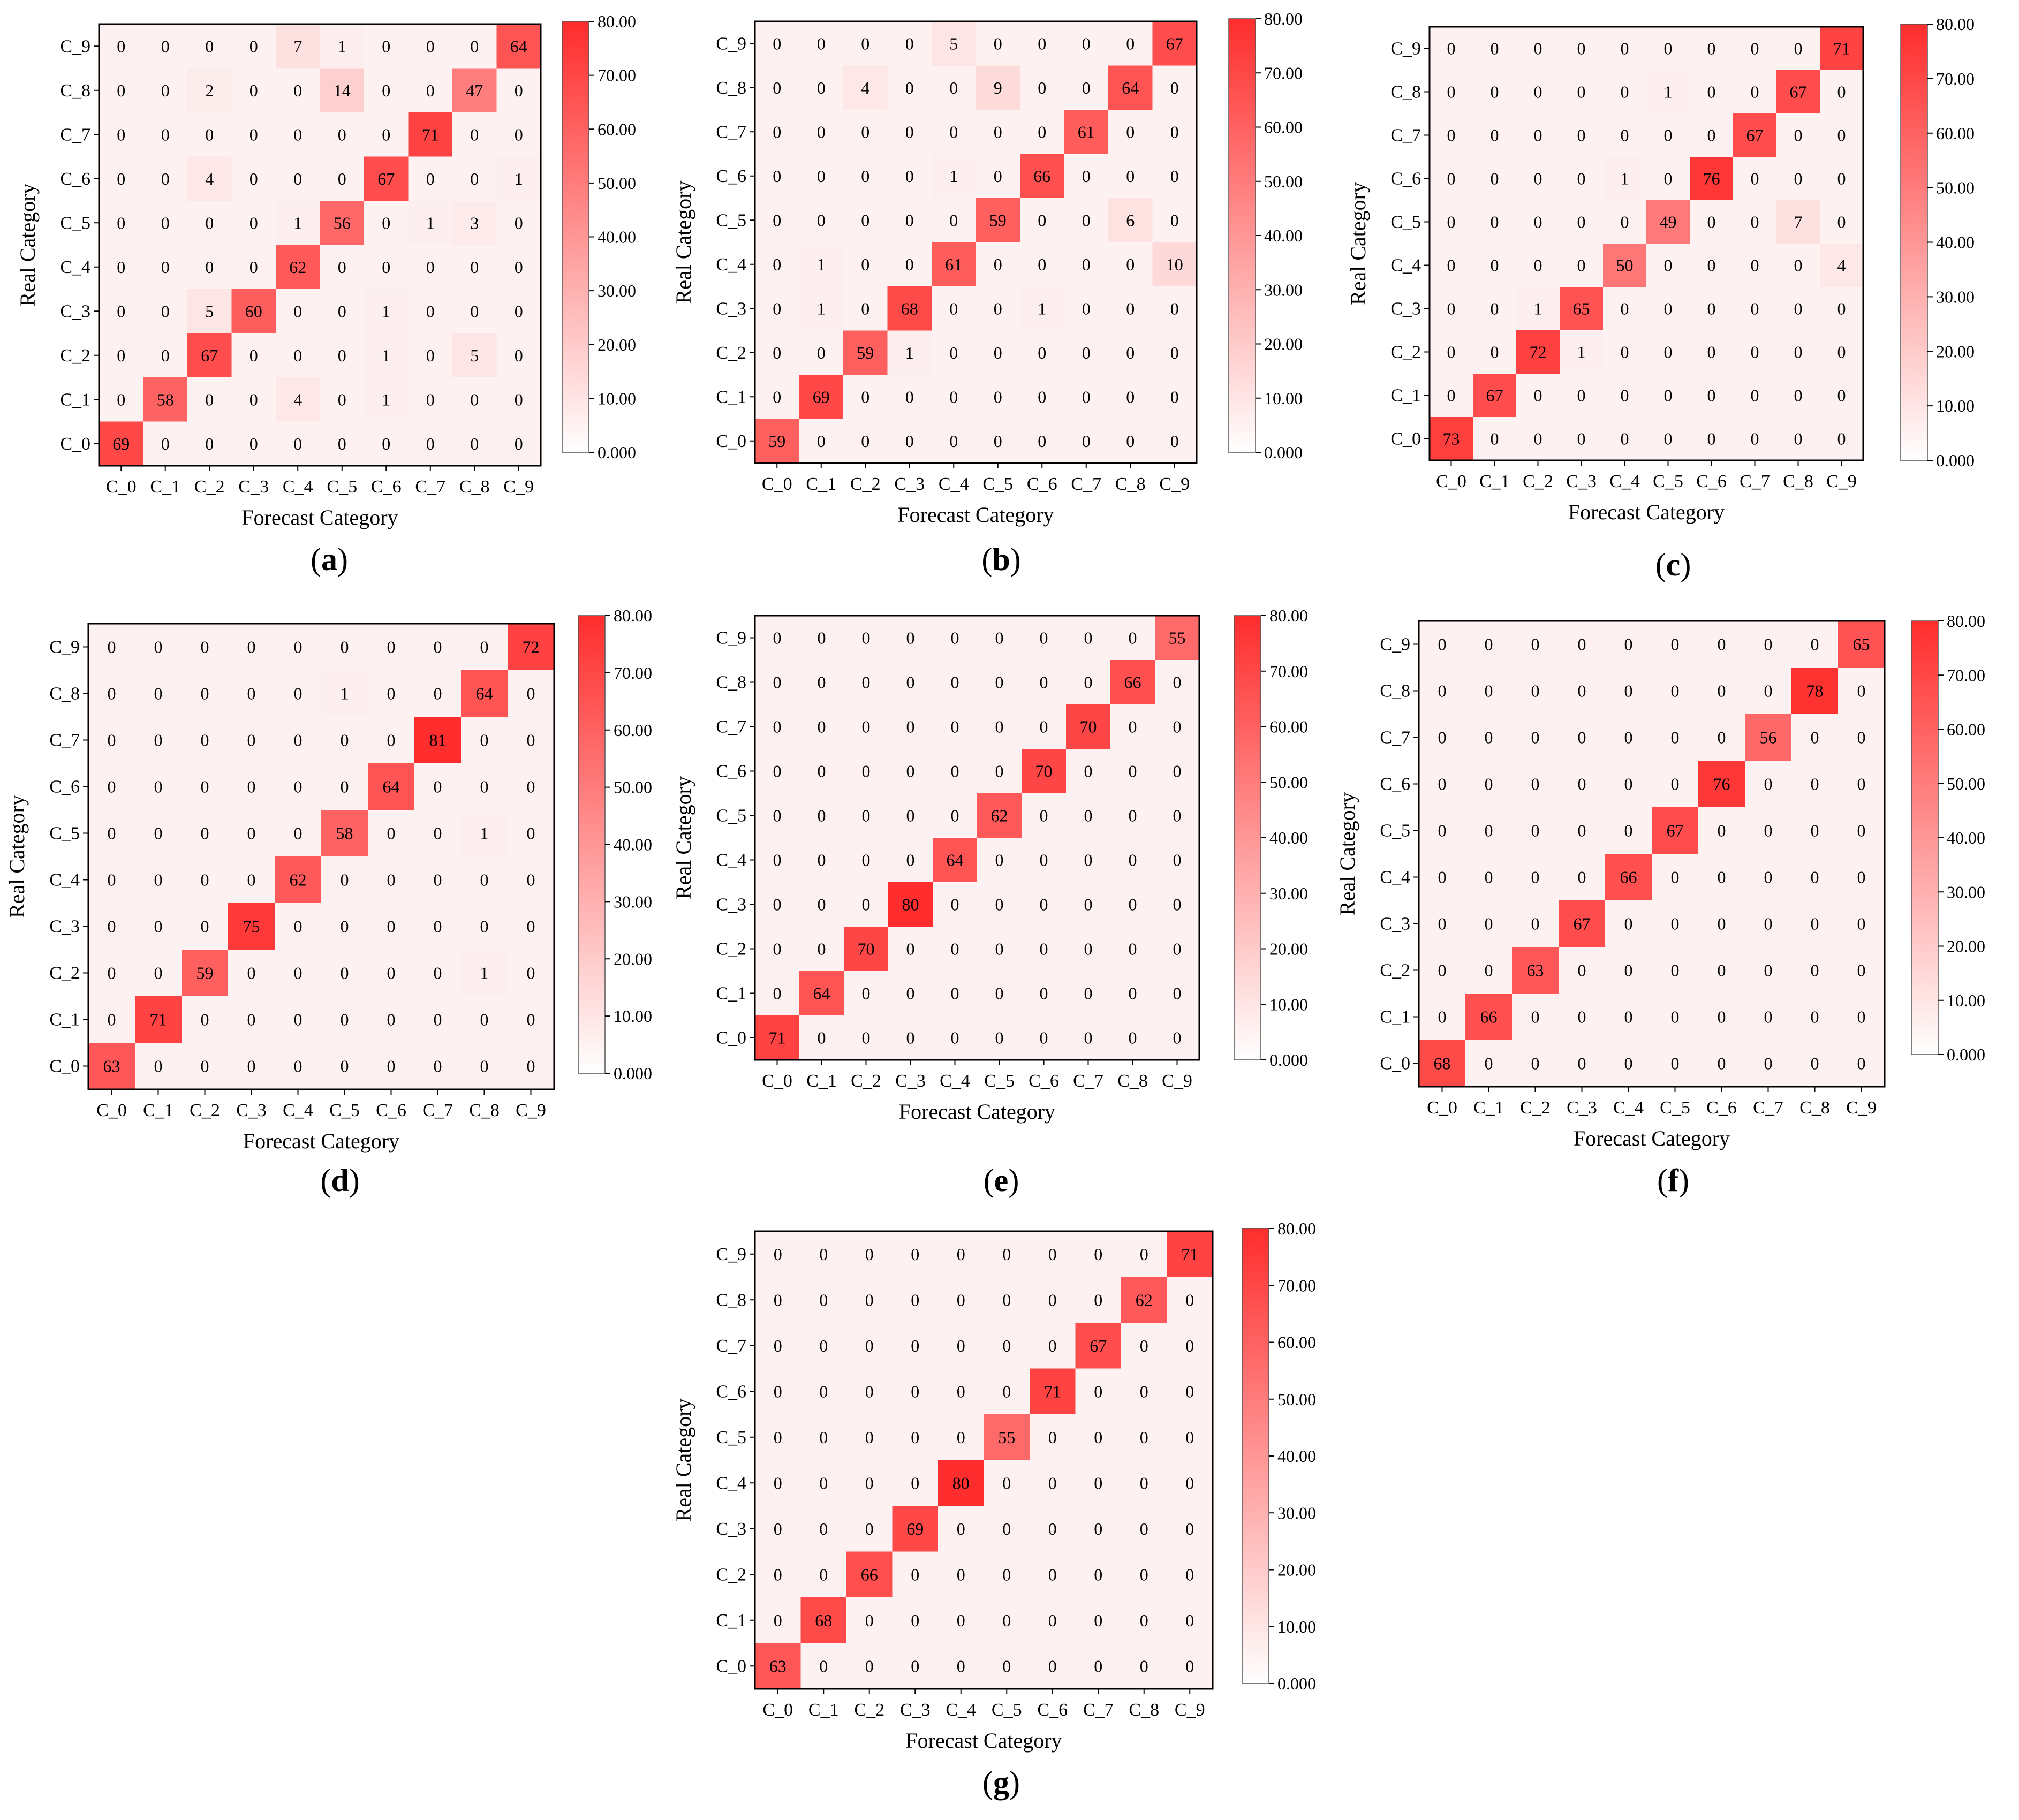  Describe the element at coordinates (531, 647) in the screenshot. I see `cell-value: 72` at that location.